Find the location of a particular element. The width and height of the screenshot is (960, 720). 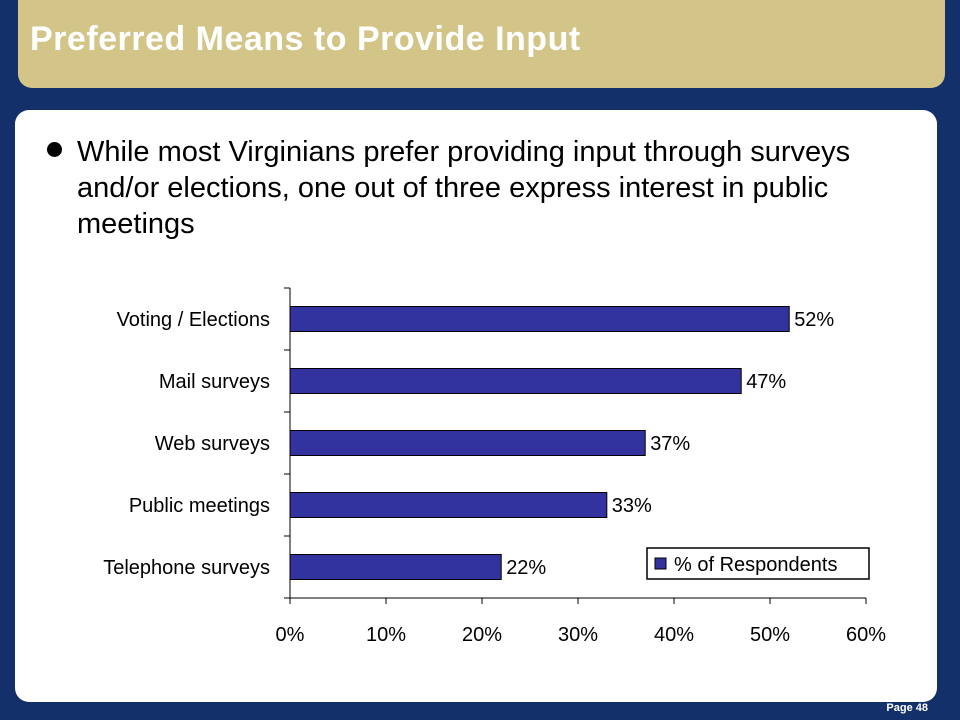

x-tick-label: 20% is located at coordinates (482, 635).